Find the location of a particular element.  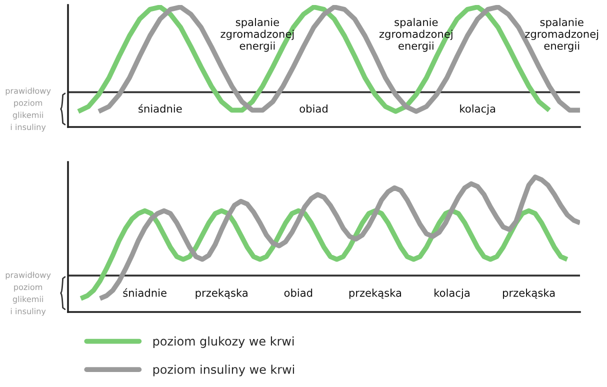

annotation: spalanie zgromadzonej energii is located at coordinates (561, 35).